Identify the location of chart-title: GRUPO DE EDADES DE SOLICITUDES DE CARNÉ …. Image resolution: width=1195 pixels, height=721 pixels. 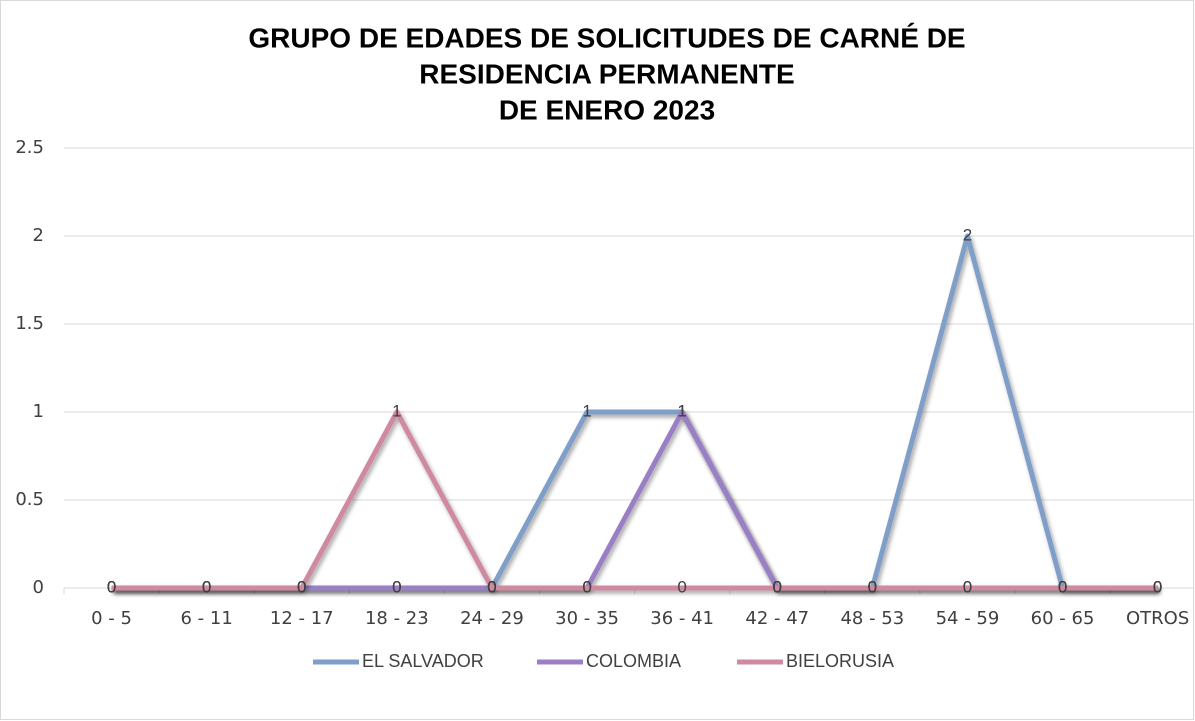
(606, 37).